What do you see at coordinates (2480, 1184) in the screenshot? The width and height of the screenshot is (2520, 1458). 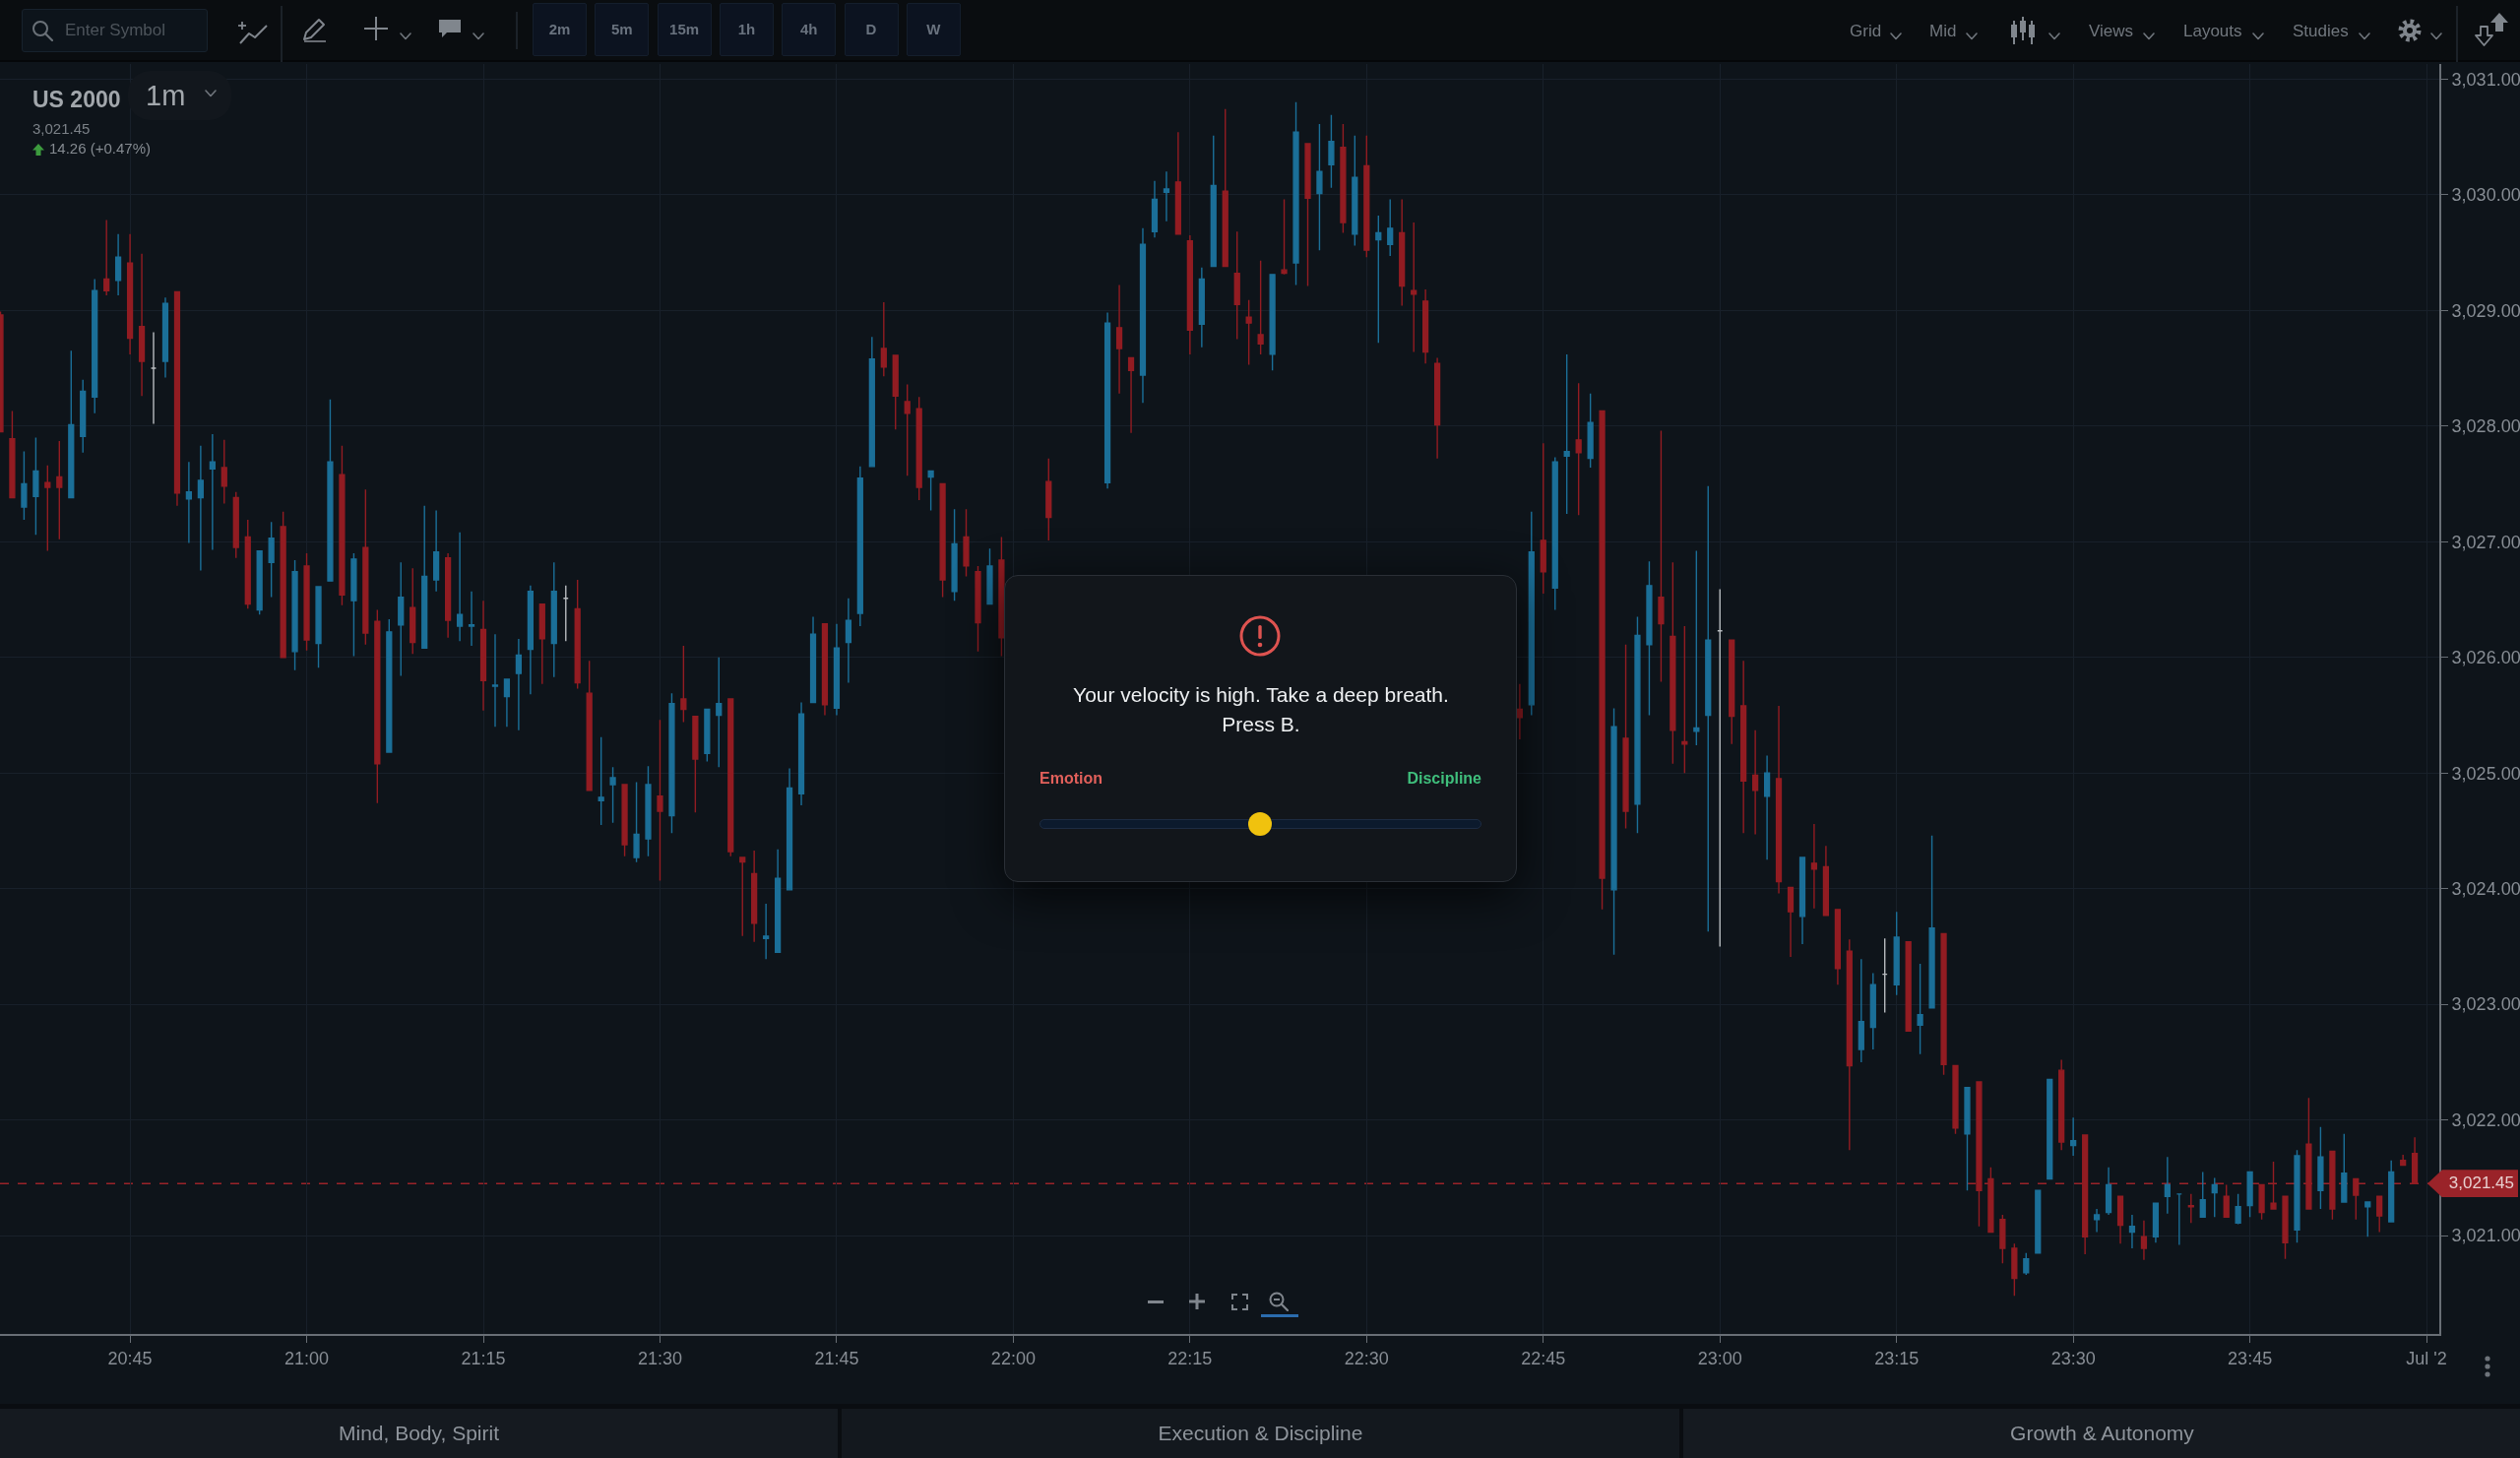 I see `ref-line-label: 3,021.45` at bounding box center [2480, 1184].